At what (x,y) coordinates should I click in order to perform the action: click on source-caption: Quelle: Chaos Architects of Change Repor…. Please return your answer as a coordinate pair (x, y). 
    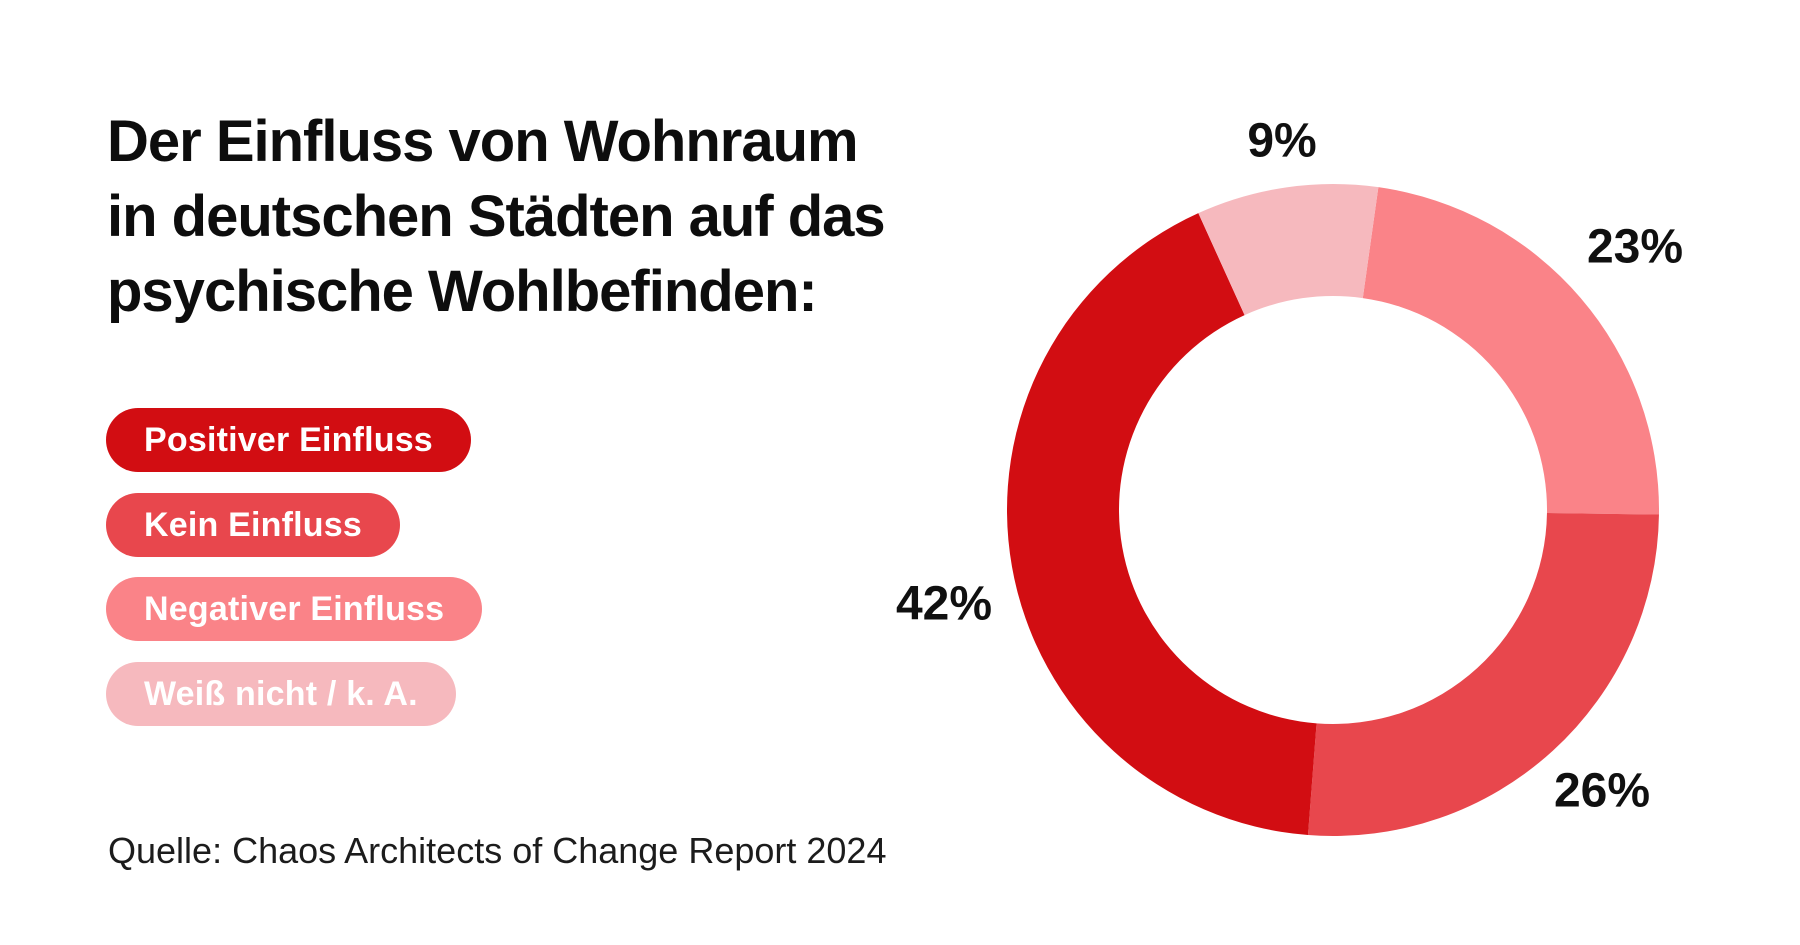
    Looking at the image, I should click on (497, 850).